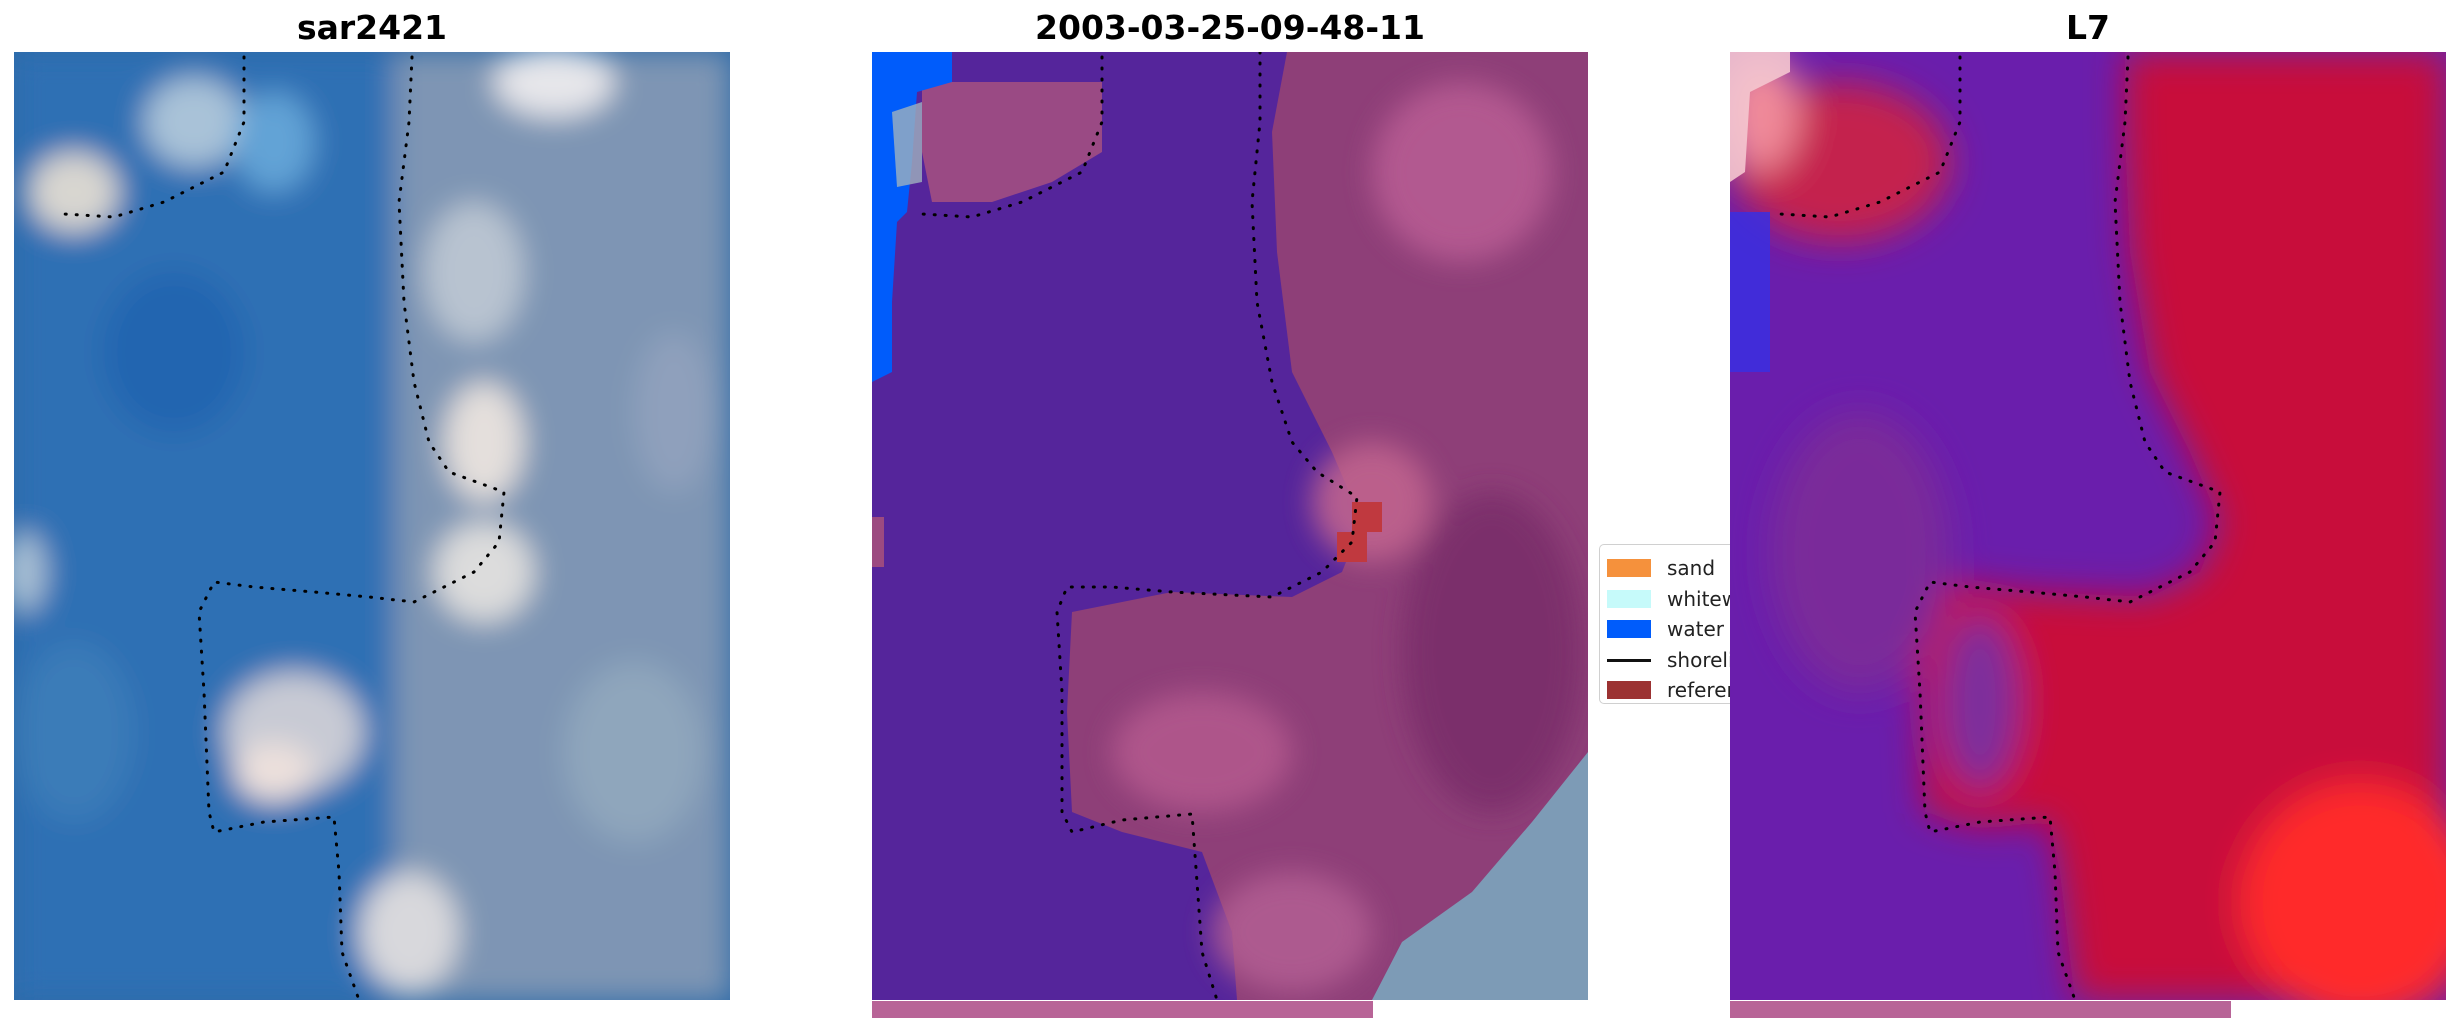  What do you see at coordinates (1665, 568) in the screenshot?
I see `legend-item-sand: sand` at bounding box center [1665, 568].